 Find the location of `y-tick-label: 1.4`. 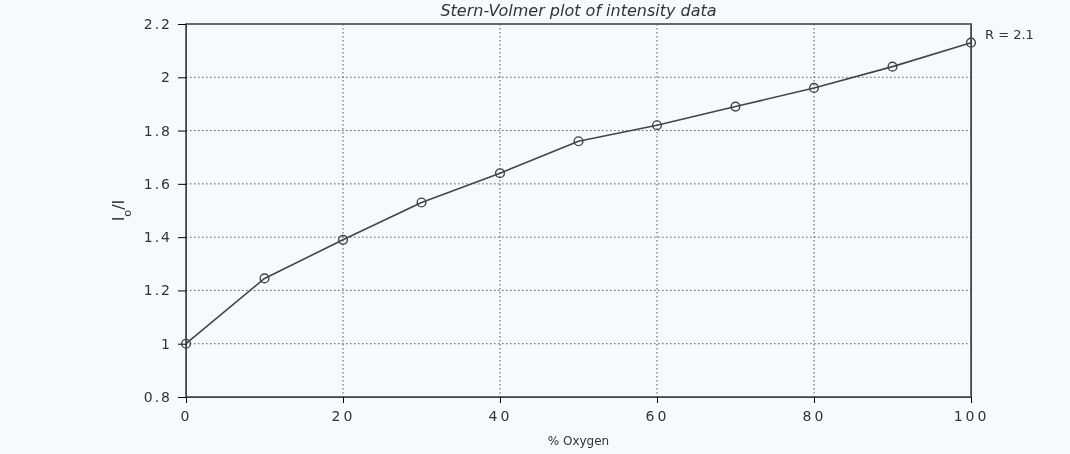

y-tick-label: 1.4 is located at coordinates (157, 237).